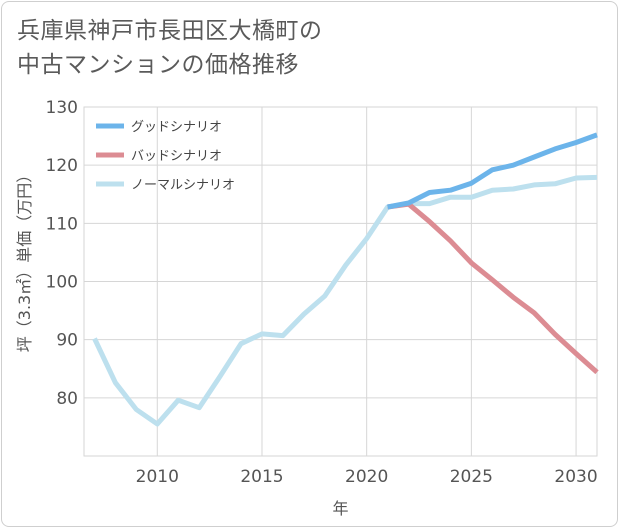 The height and width of the screenshot is (530, 621). Describe the element at coordinates (176, 156) in the screenshot. I see `legend-label-1: バッドシナリオ` at that location.